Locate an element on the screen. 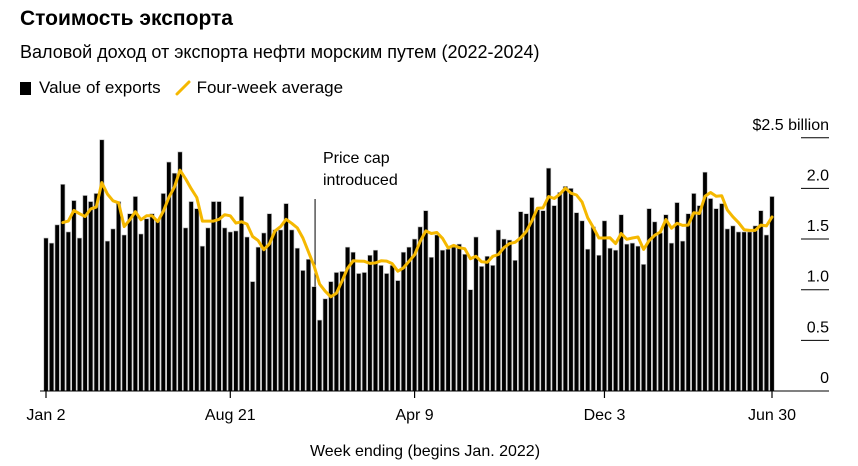  x-tick-label: Jun 30 is located at coordinates (772, 415).